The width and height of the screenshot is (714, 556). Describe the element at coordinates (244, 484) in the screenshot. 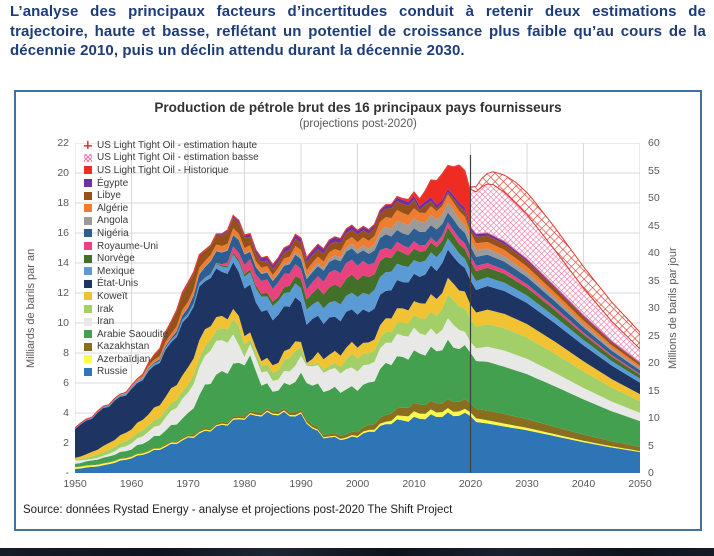

I see `x-axis-tick: 1980` at that location.